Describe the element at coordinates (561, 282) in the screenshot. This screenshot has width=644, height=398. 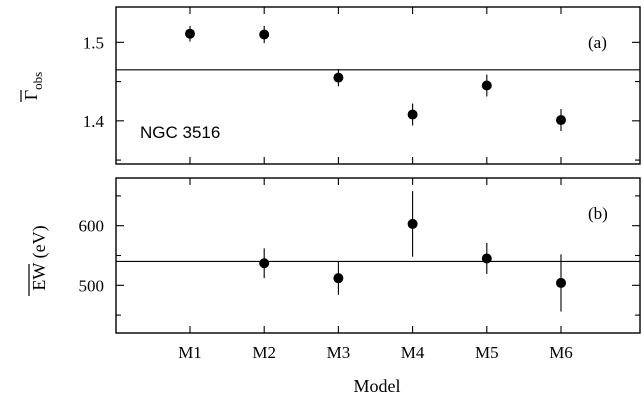
I see `panel-b-point-M6` at that location.